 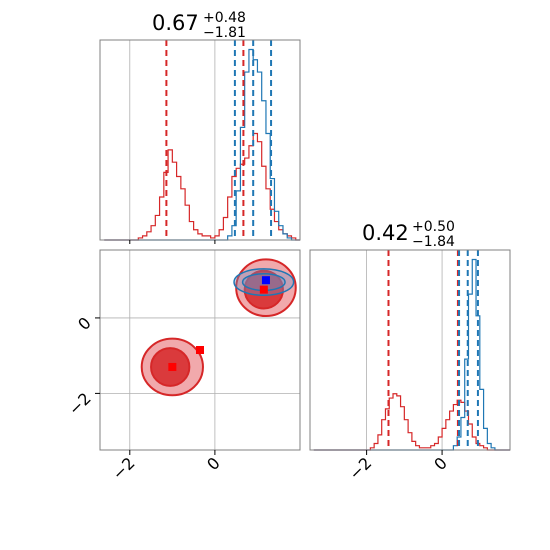 I want to click on marginal-y-panel, so click(x=410, y=350).